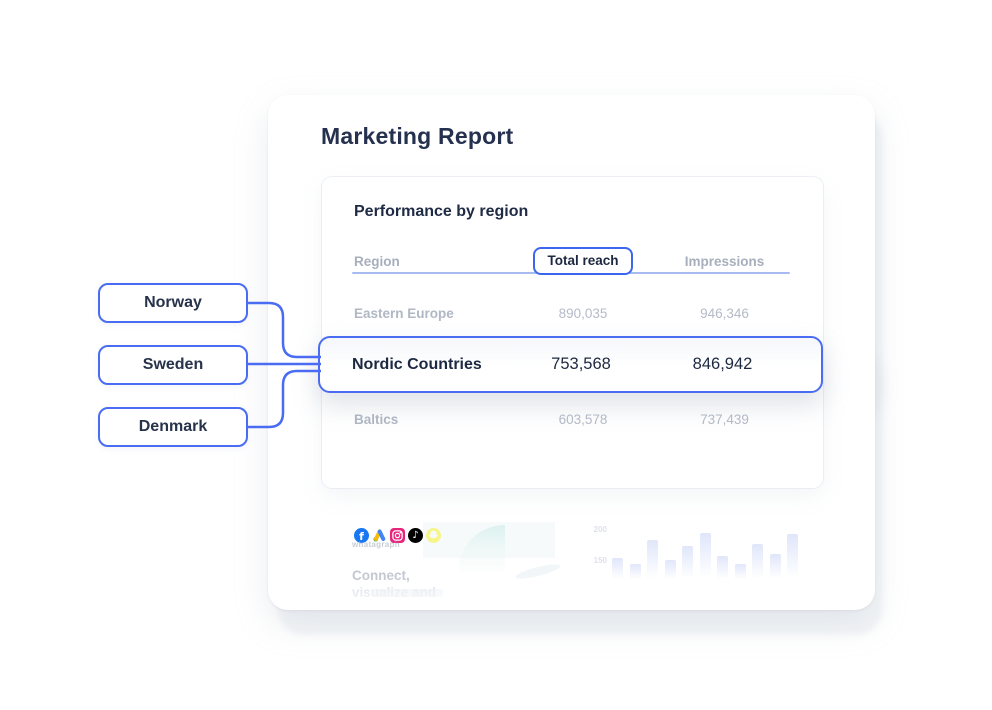 This screenshot has width=992, height=710. I want to click on promo-headline-line1: Connect,, so click(381, 575).